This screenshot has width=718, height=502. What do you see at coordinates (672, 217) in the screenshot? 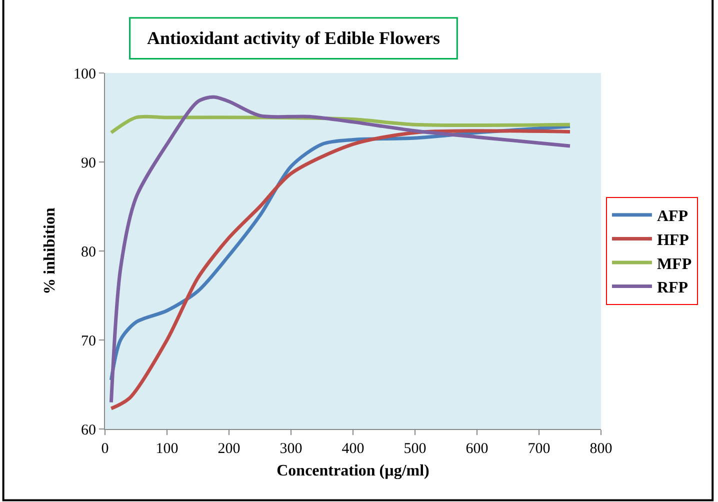
I see `legend-label: AFP` at bounding box center [672, 217].